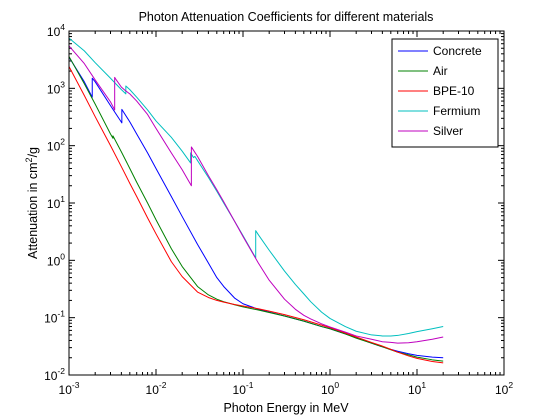 The image size is (560, 420). I want to click on legend-label-silver: Silver, so click(448, 131).